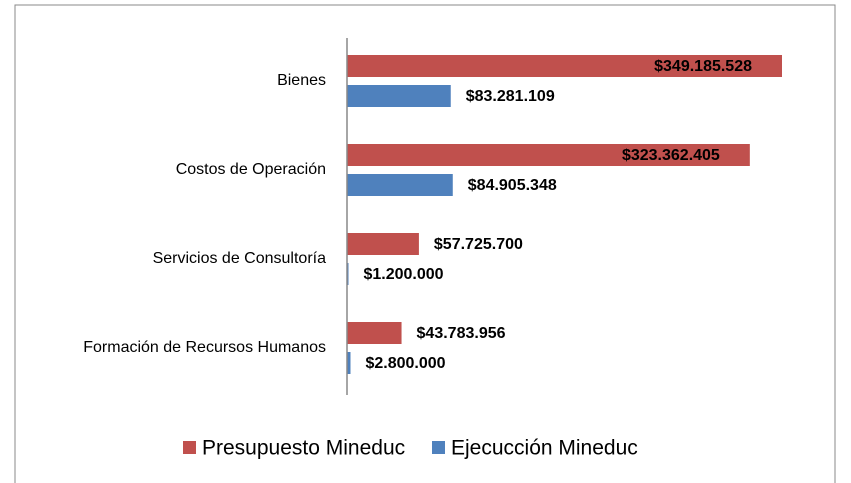 The height and width of the screenshot is (483, 851). Describe the element at coordinates (512, 185) in the screenshot. I see `value-label: $84.905.348` at that location.